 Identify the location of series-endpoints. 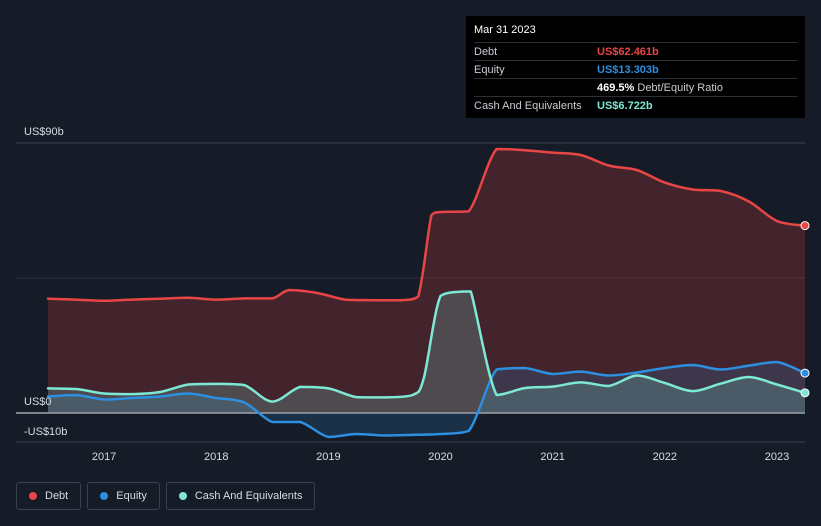
(805, 309).